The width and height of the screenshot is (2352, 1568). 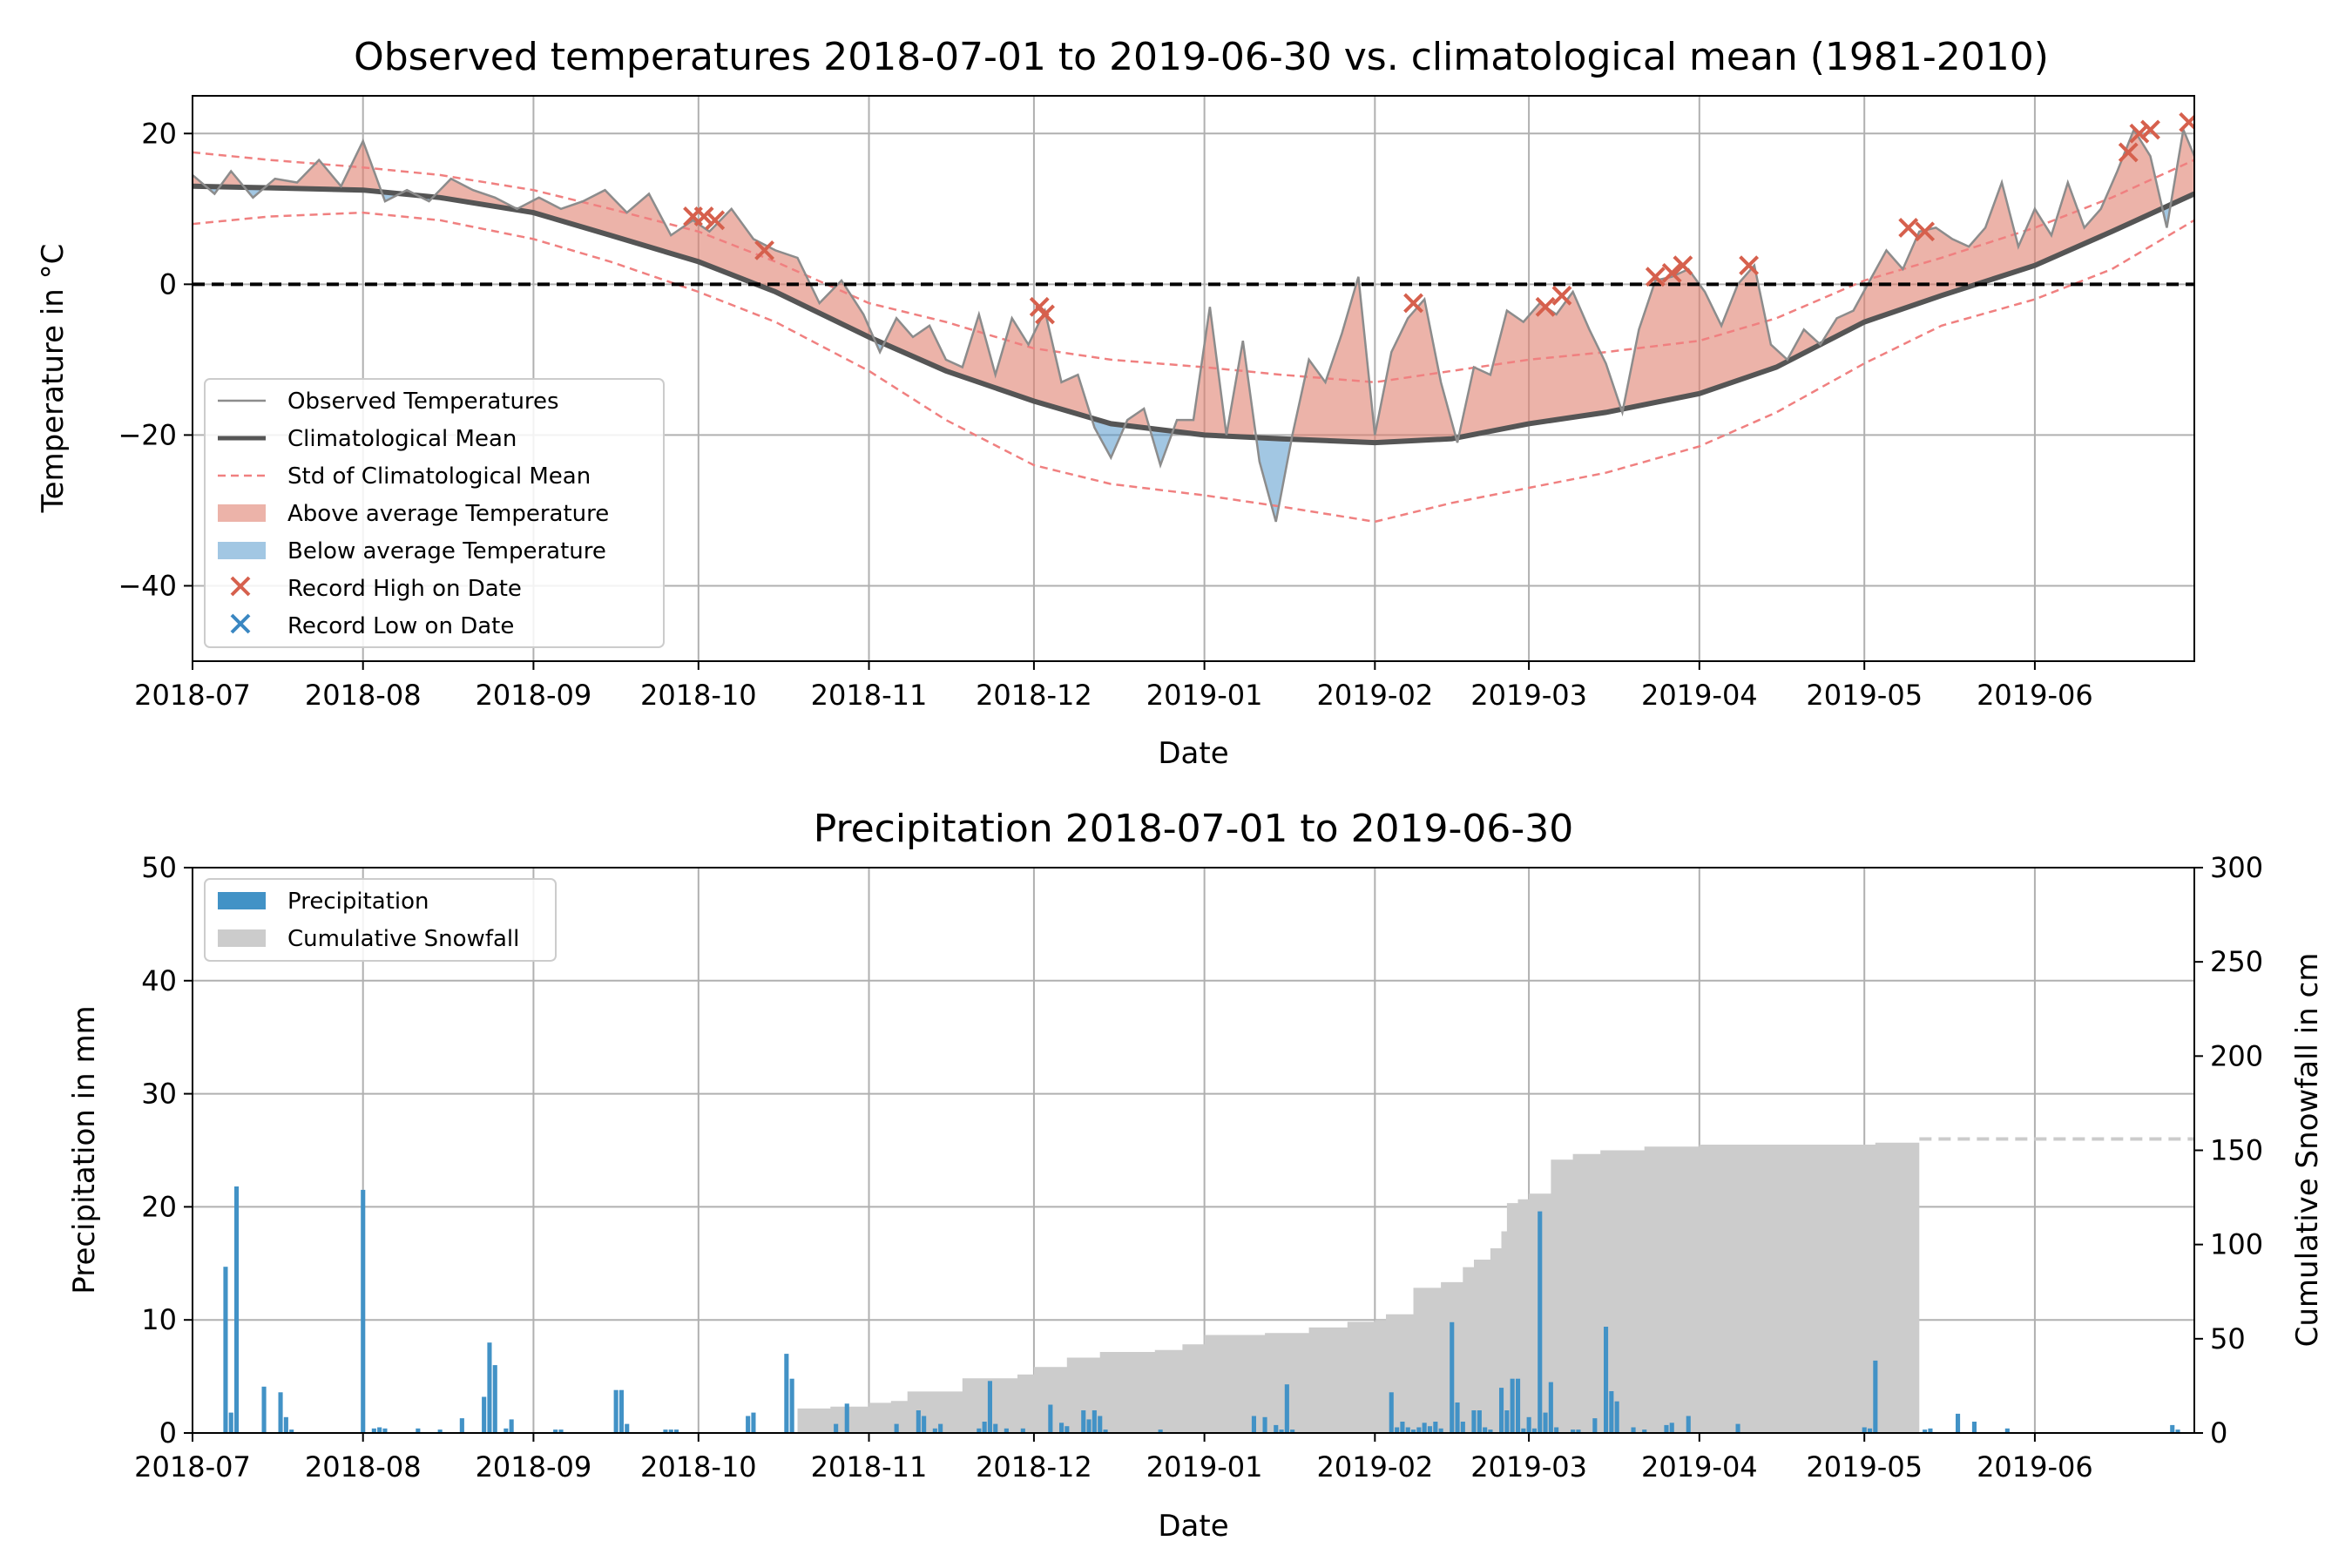 I want to click on snowfall-tick-label-y: 250, so click(x=2236, y=962).